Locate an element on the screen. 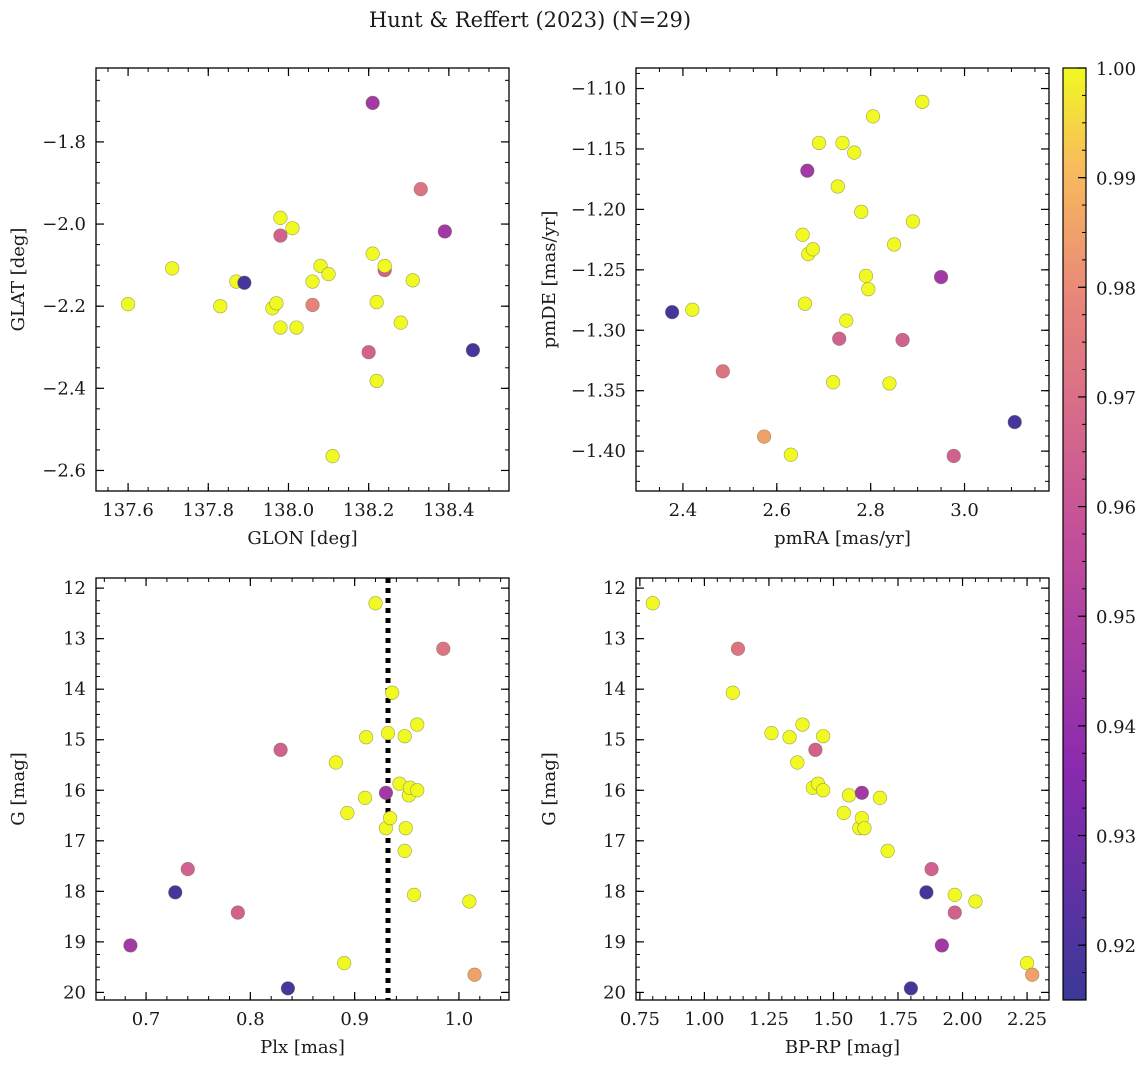  x-tick-label: 1.25 is located at coordinates (769, 1019).